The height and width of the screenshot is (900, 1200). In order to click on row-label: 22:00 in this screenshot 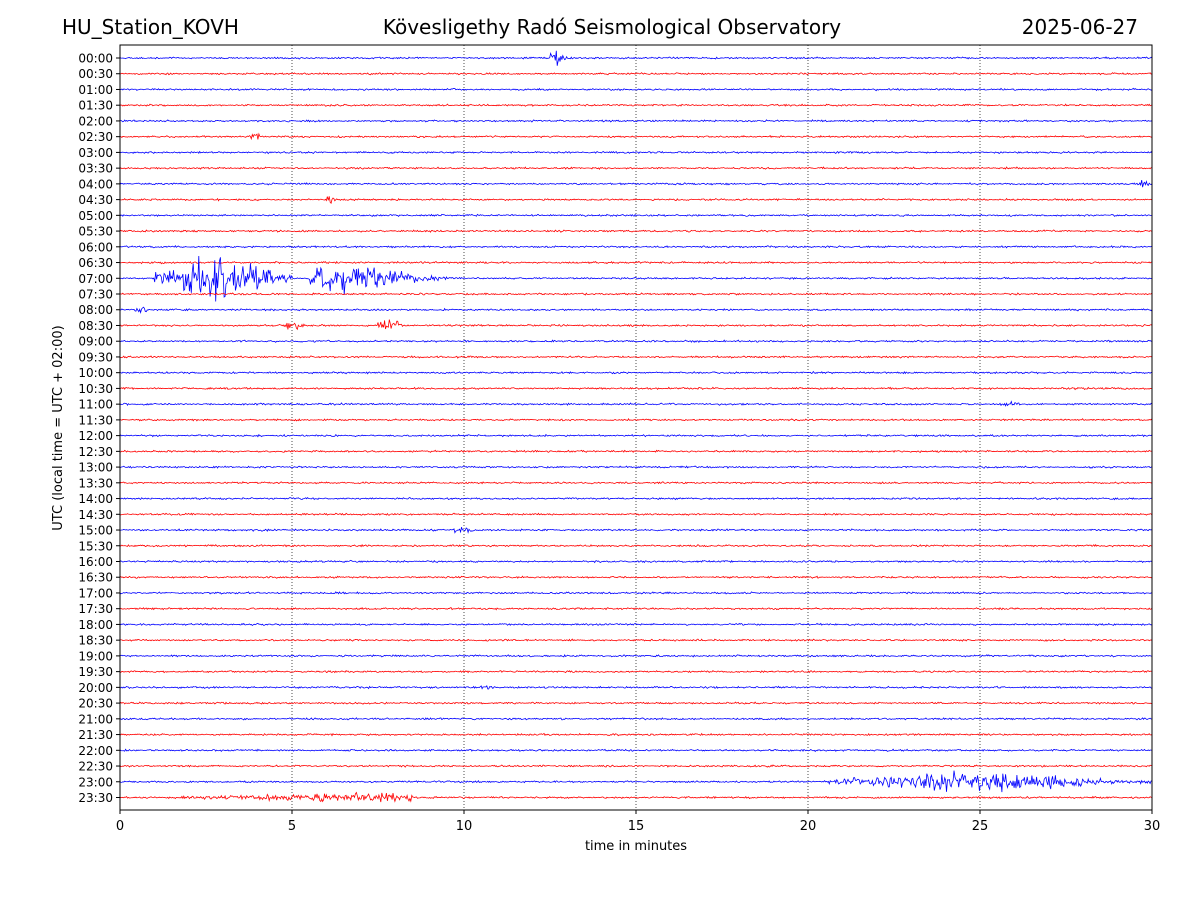, I will do `click(95, 751)`.